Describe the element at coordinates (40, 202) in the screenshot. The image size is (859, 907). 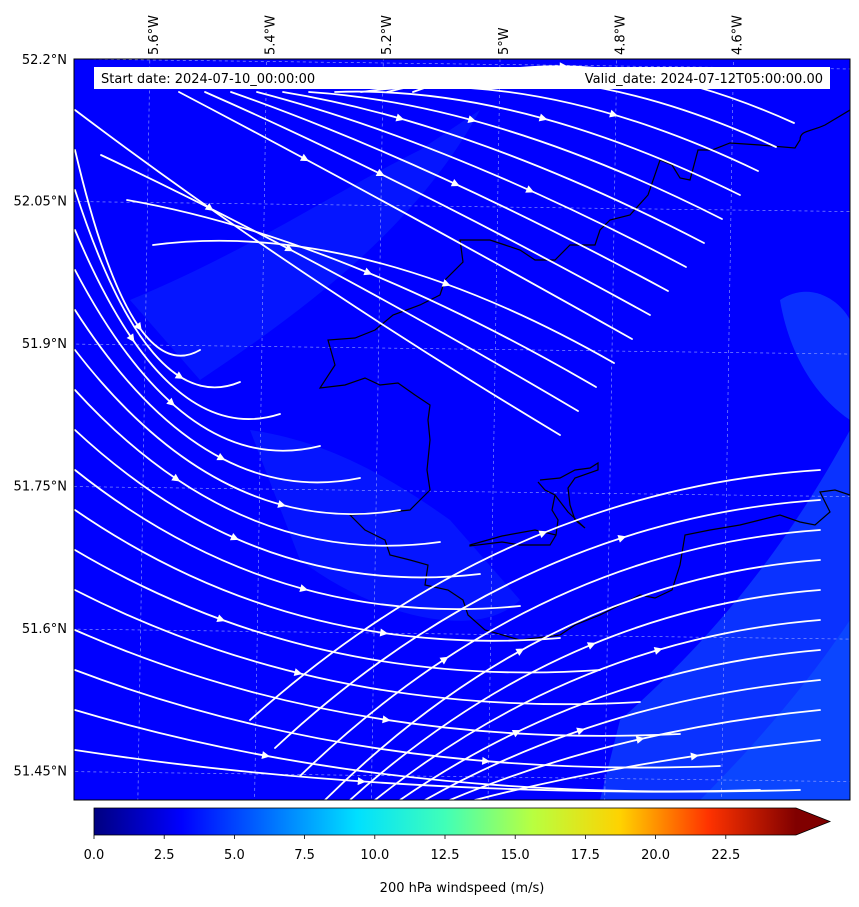
I see `latitude-tick-label: 52.05°N` at that location.